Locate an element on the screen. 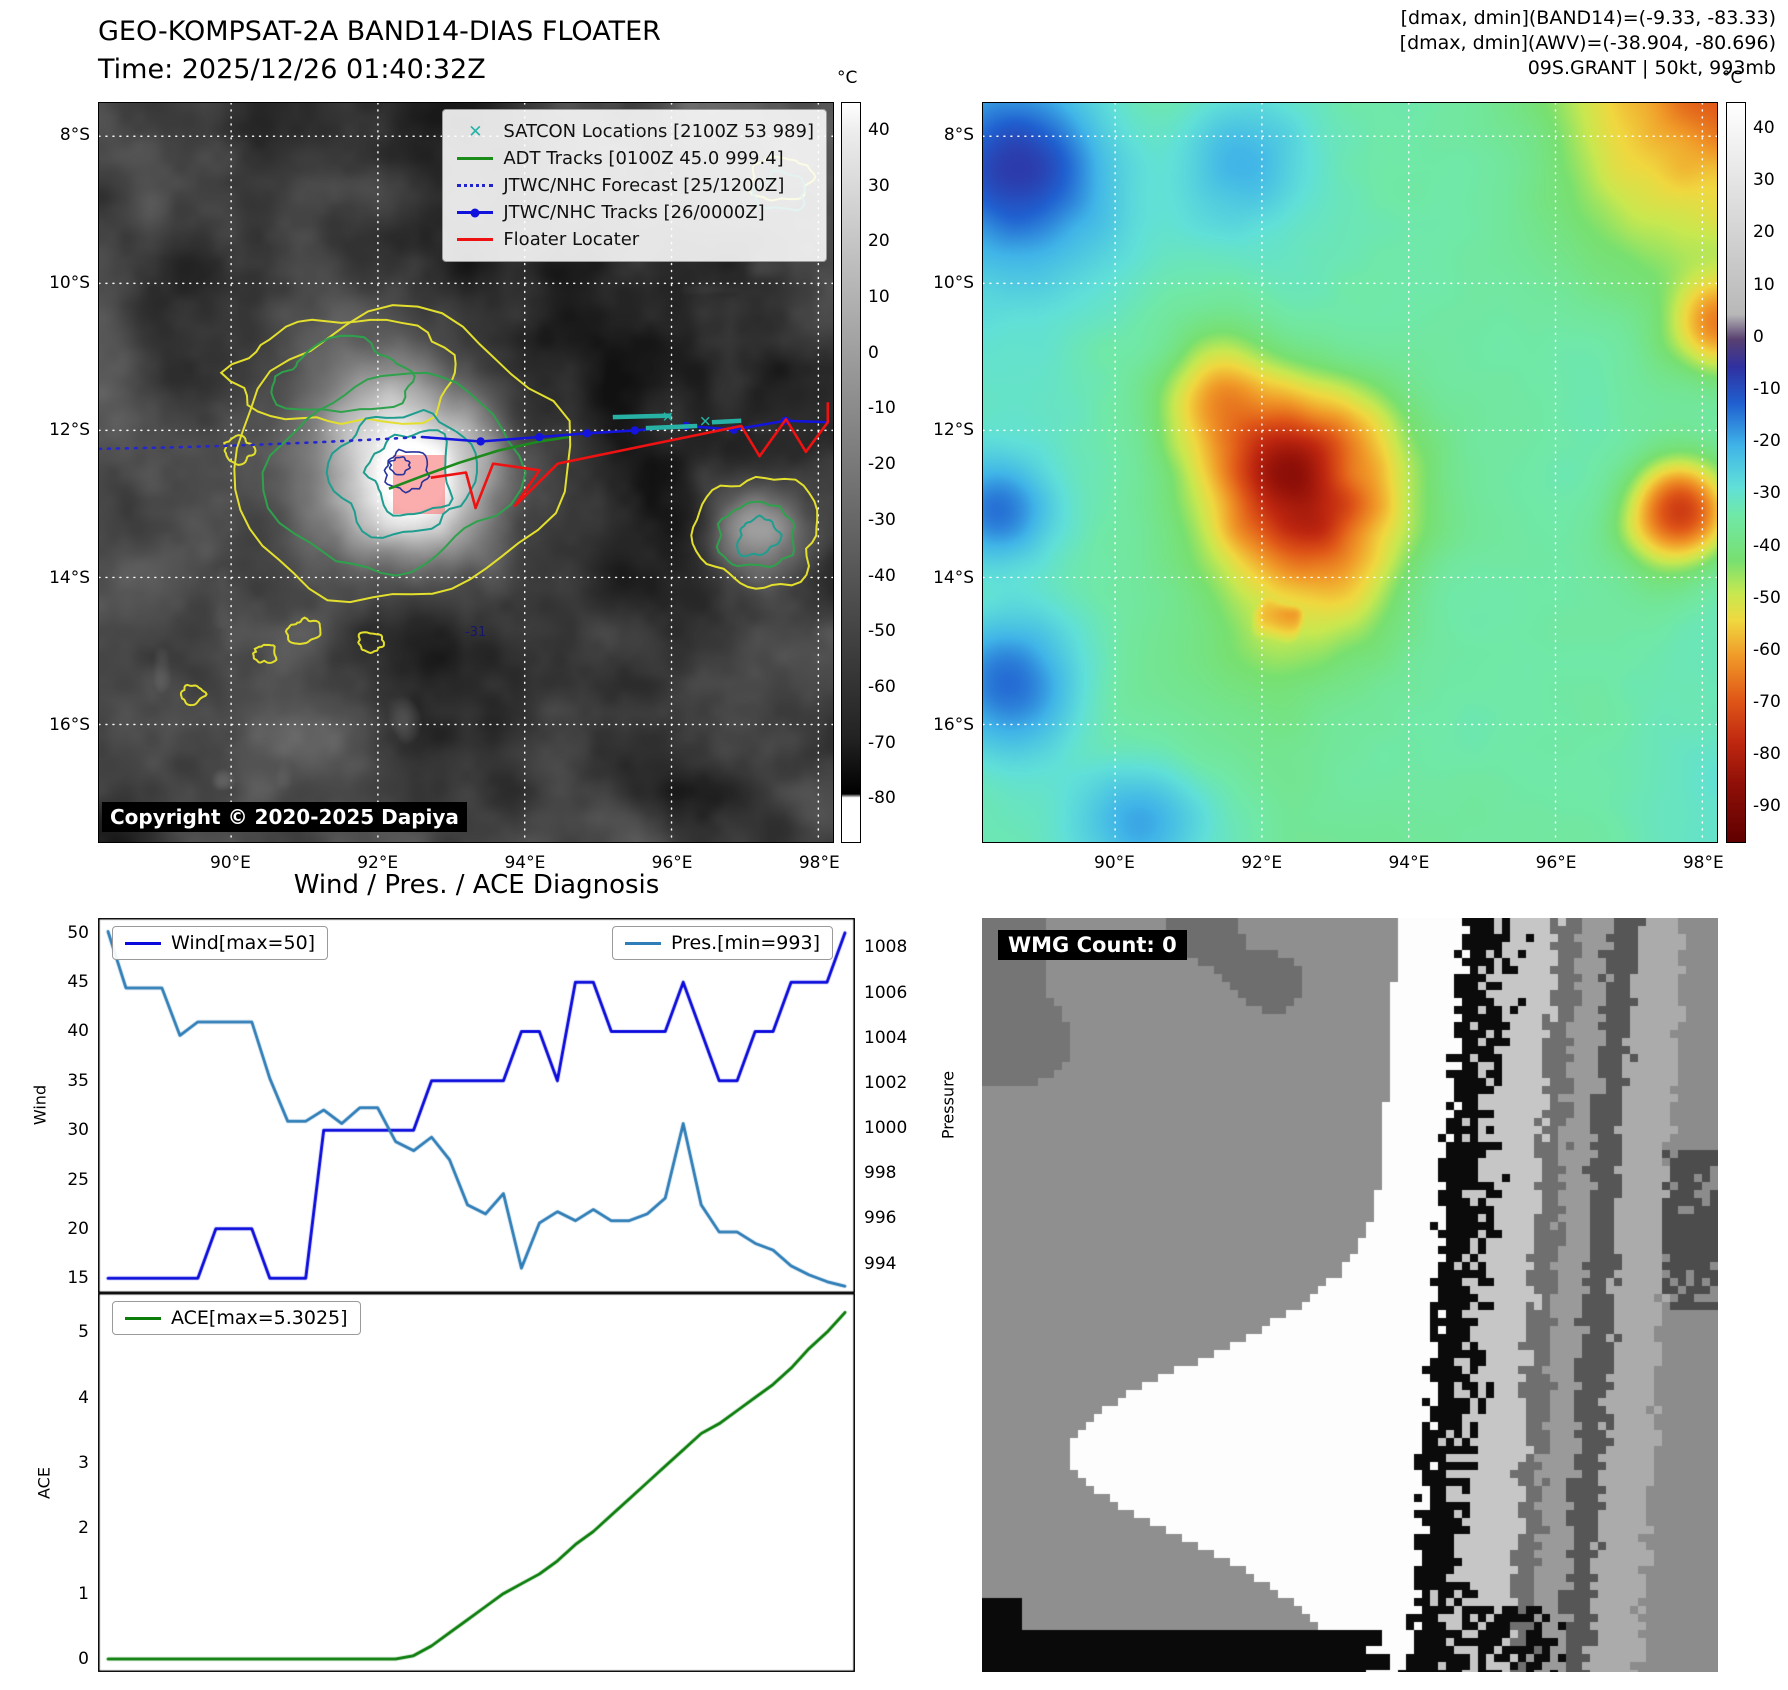  pressure-tick-label: 996 is located at coordinates (880, 1218).